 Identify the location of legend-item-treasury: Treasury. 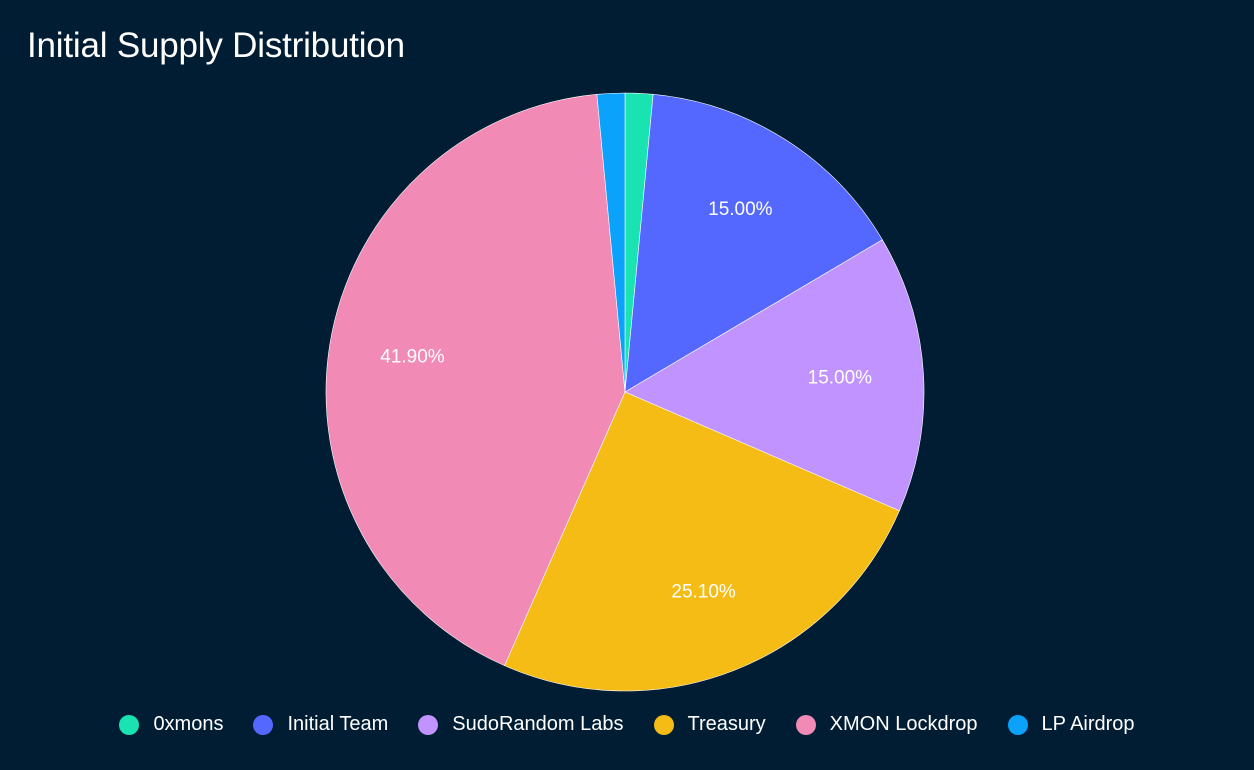
(709, 724).